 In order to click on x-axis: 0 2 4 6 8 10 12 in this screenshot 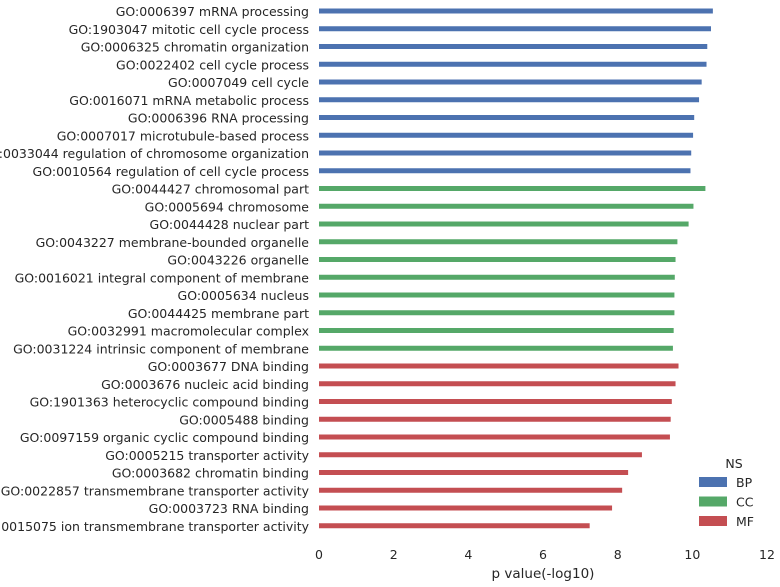, I will do `click(545, 554)`.